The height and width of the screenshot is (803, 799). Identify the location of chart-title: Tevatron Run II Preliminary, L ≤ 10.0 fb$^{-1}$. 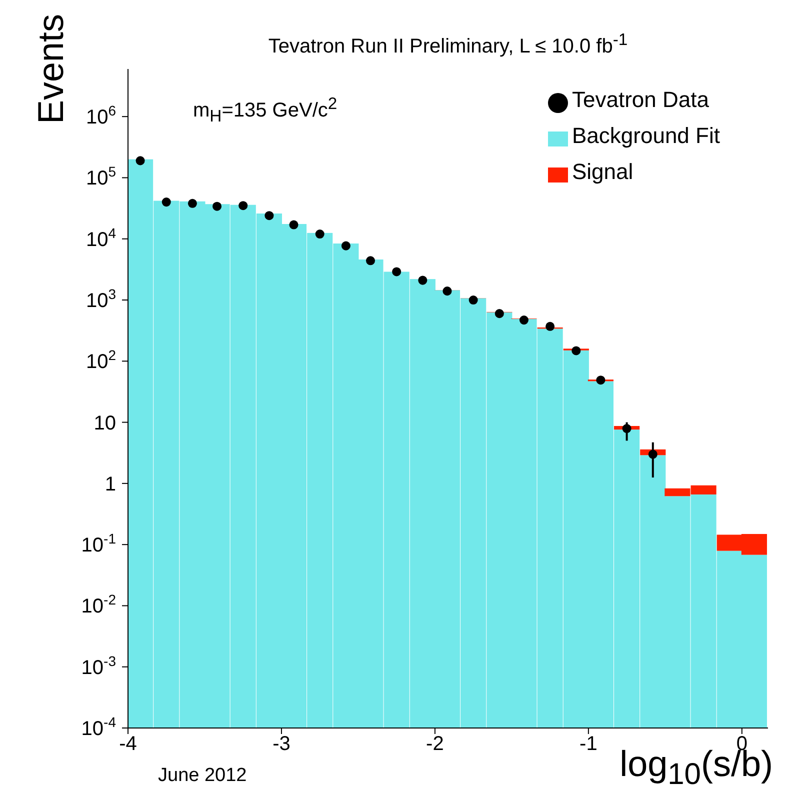
(448, 44).